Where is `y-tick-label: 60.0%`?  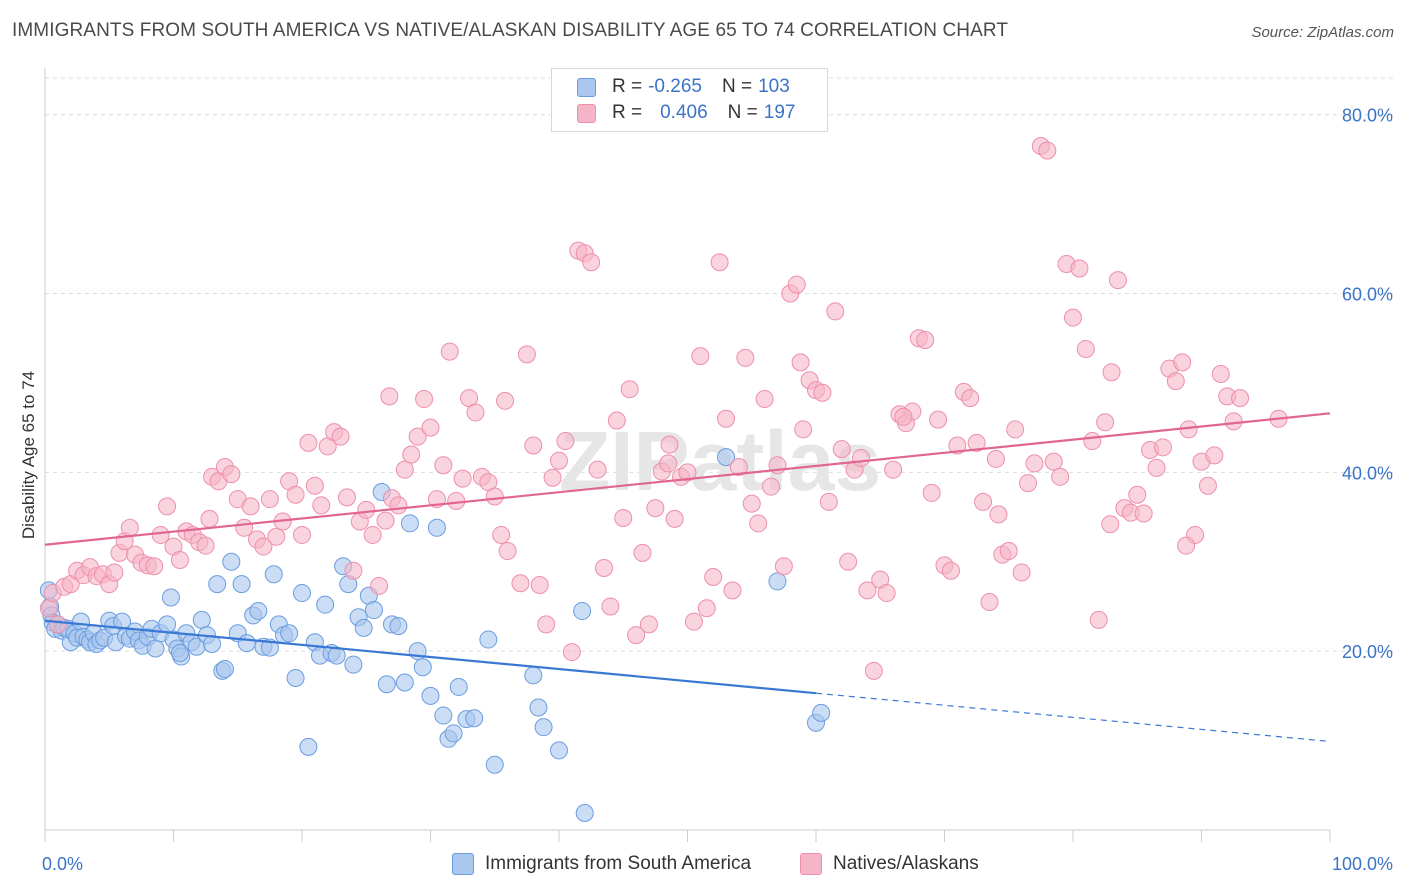 y-tick-label: 60.0% is located at coordinates (1367, 295).